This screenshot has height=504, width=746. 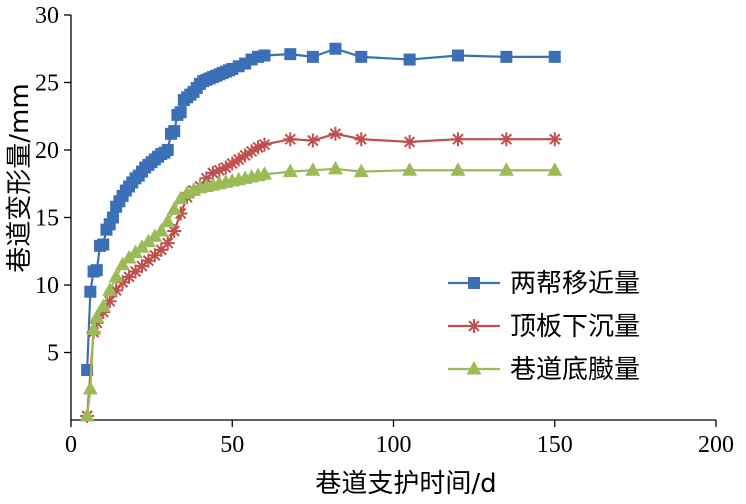 What do you see at coordinates (405, 484) in the screenshot?
I see `x-axis-label: 巷道支护时间/d` at bounding box center [405, 484].